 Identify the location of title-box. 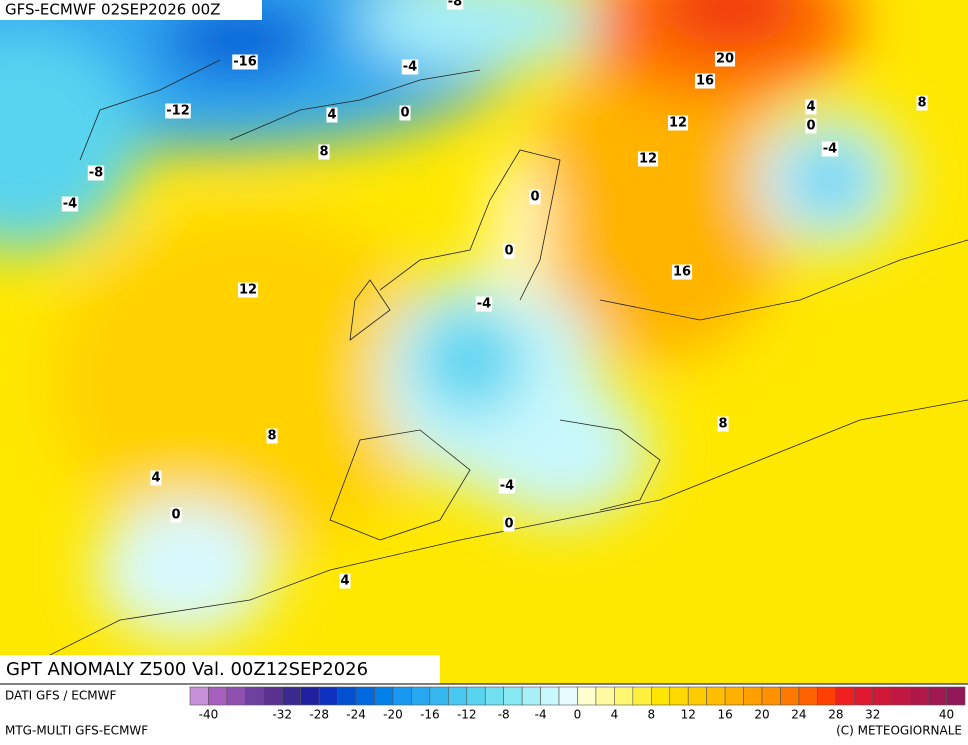
(220, 669).